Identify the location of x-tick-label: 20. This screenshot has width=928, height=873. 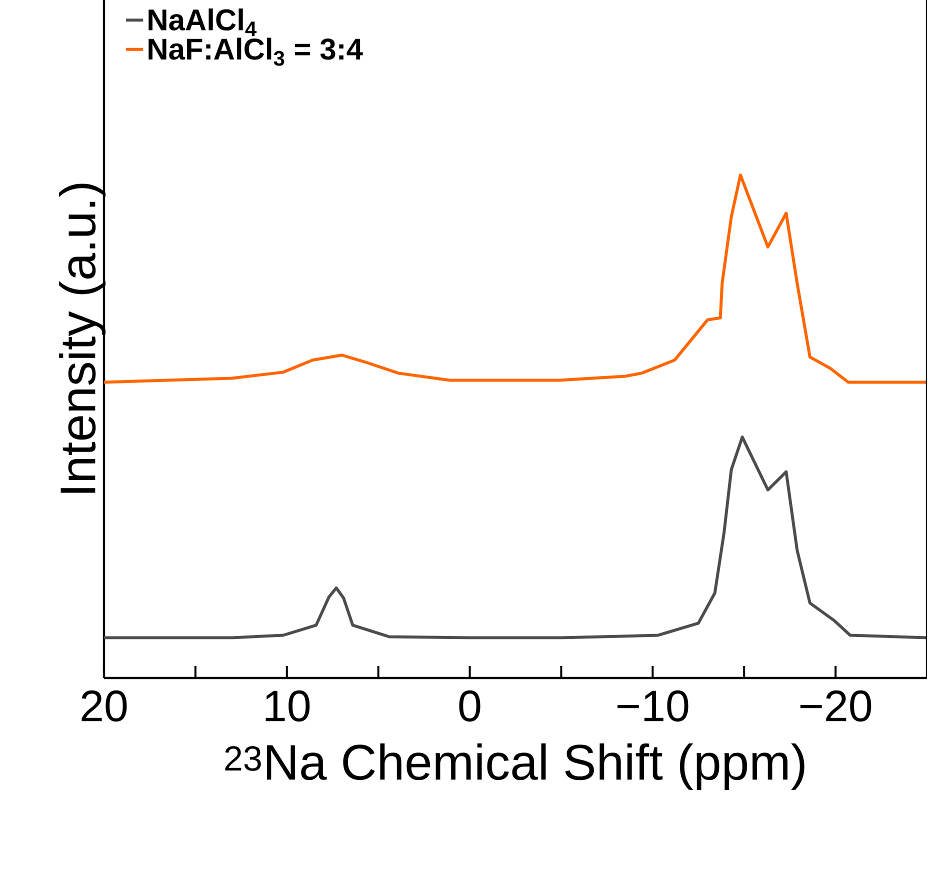
(104, 706).